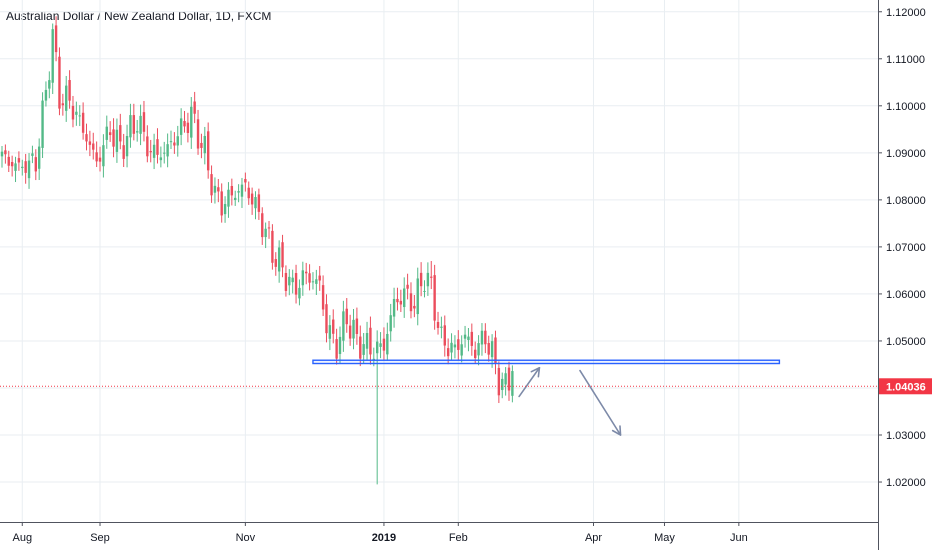  What do you see at coordinates (384, 538) in the screenshot?
I see `time-tick-label: 2019` at bounding box center [384, 538].